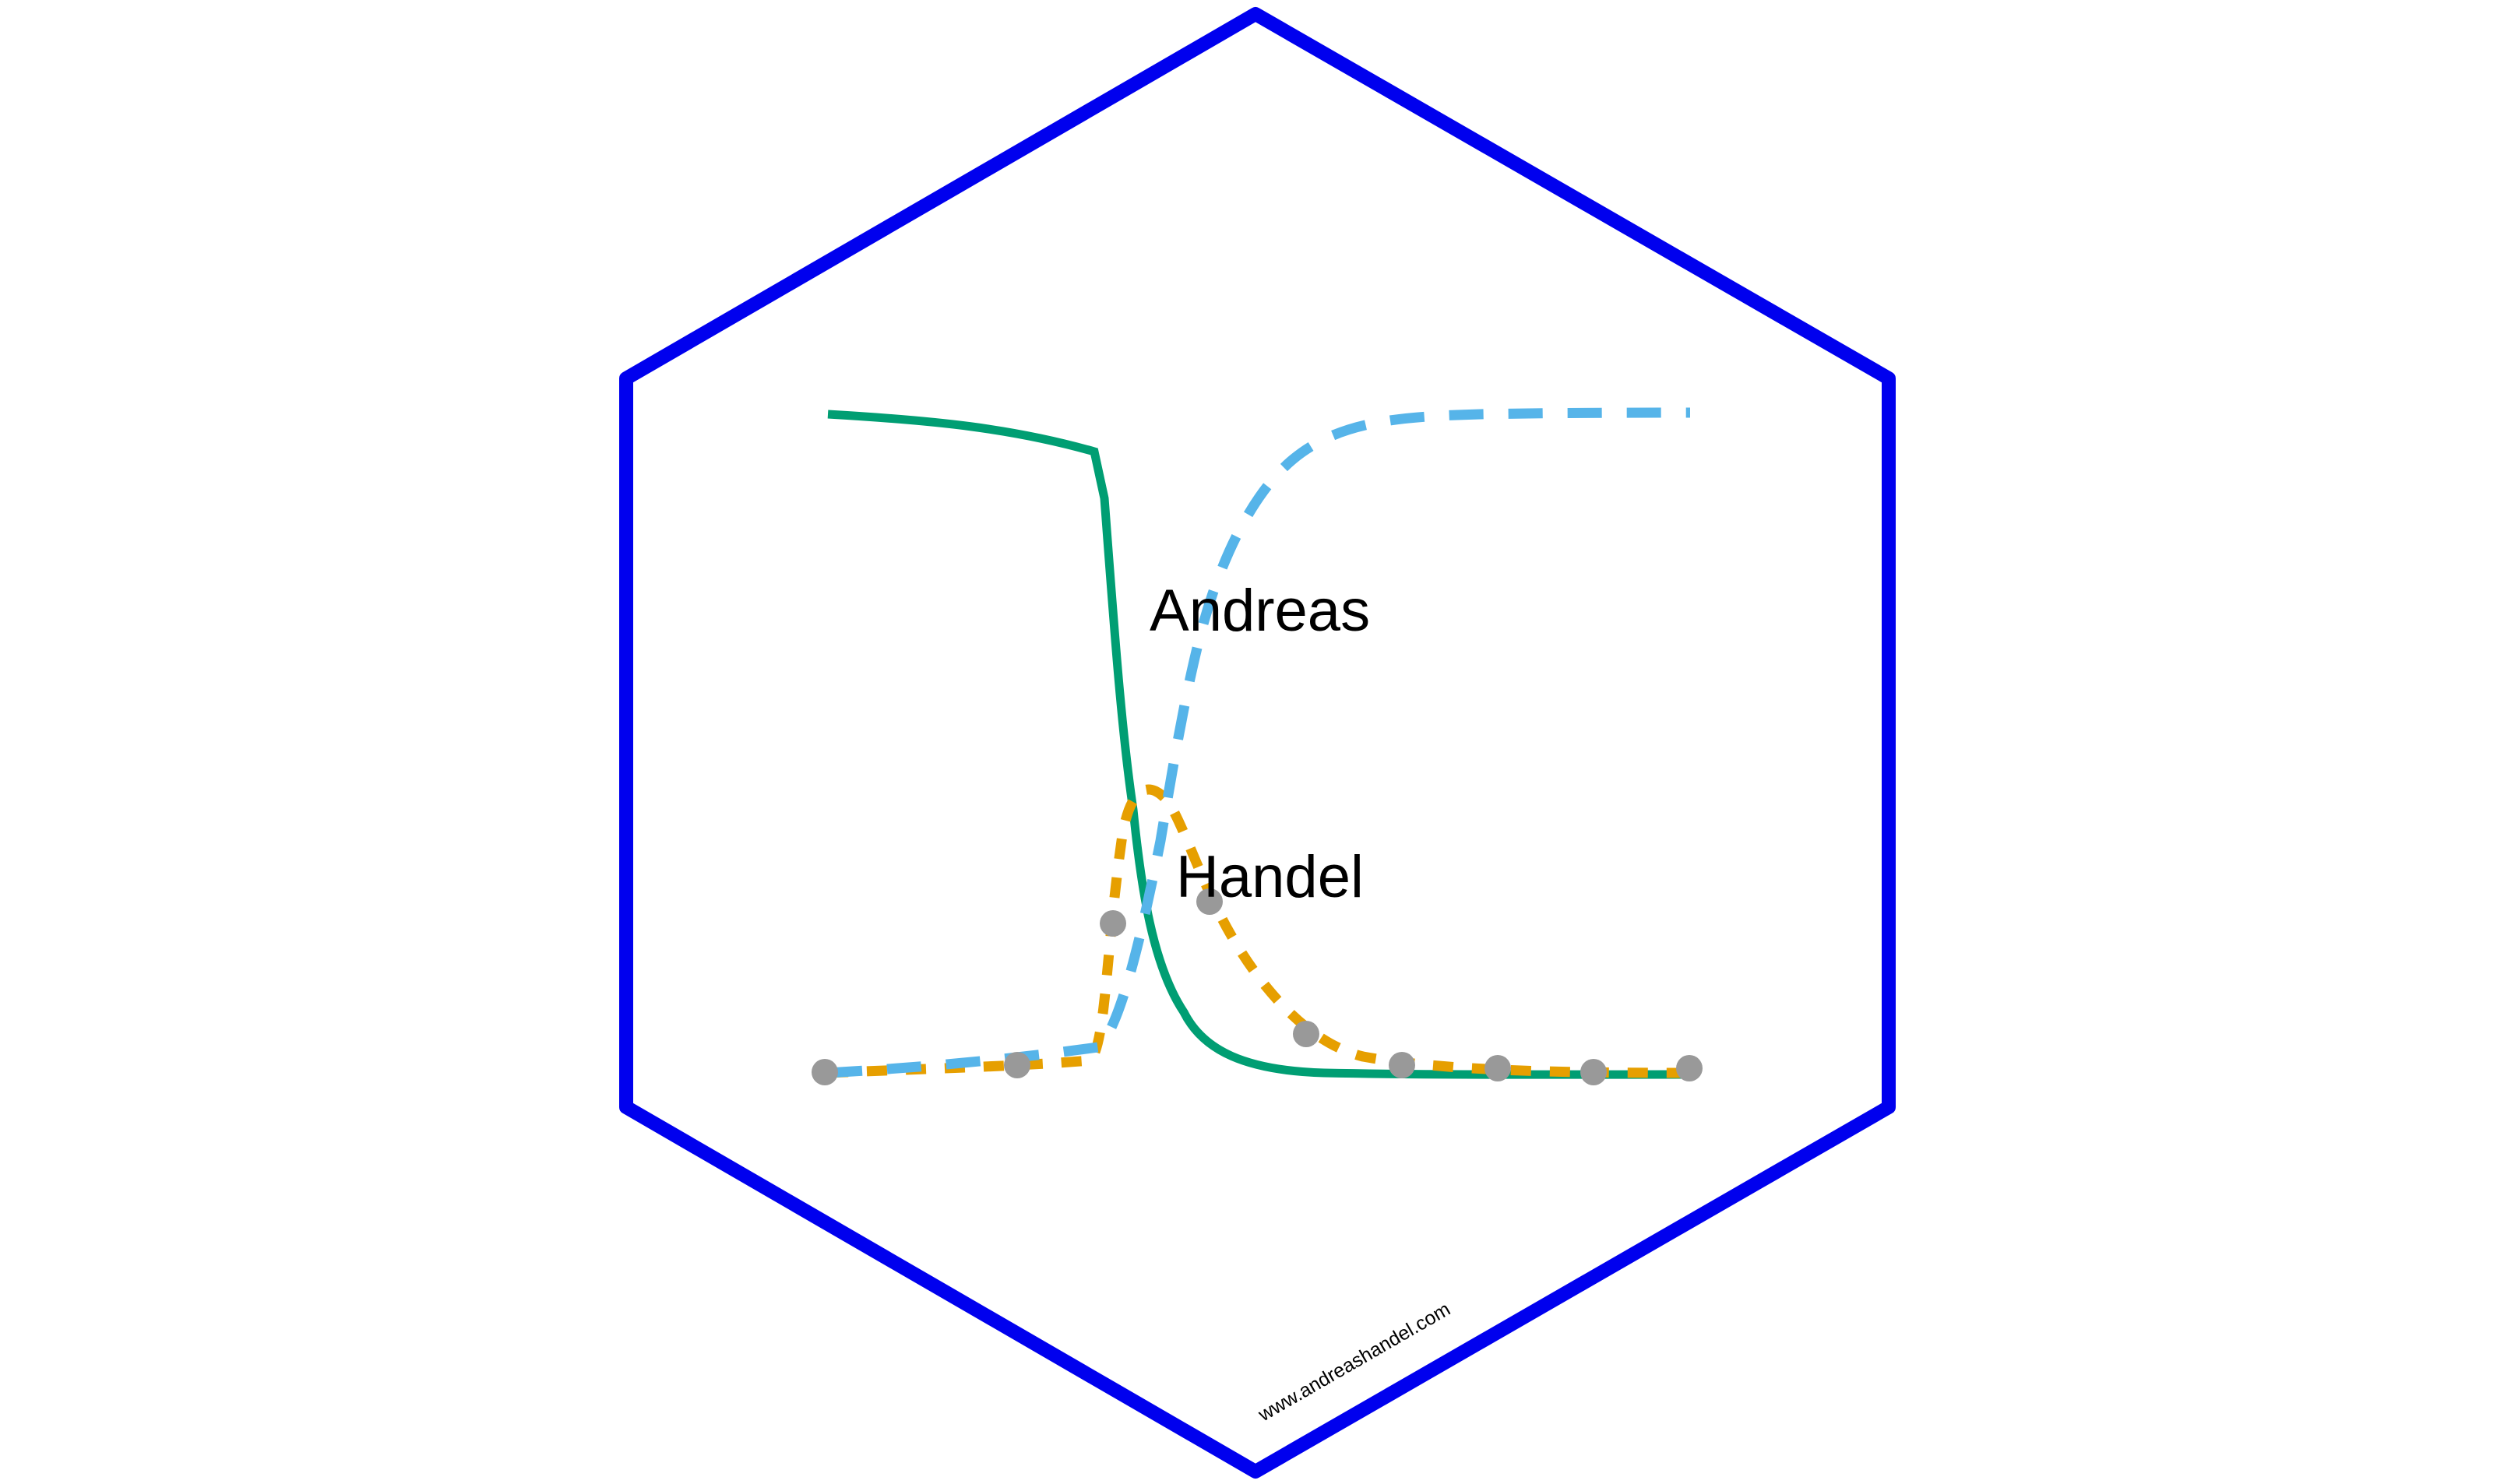 This screenshot has width=2511, height=1484. What do you see at coordinates (1260, 611) in the screenshot?
I see `first-name: Andreas` at bounding box center [1260, 611].